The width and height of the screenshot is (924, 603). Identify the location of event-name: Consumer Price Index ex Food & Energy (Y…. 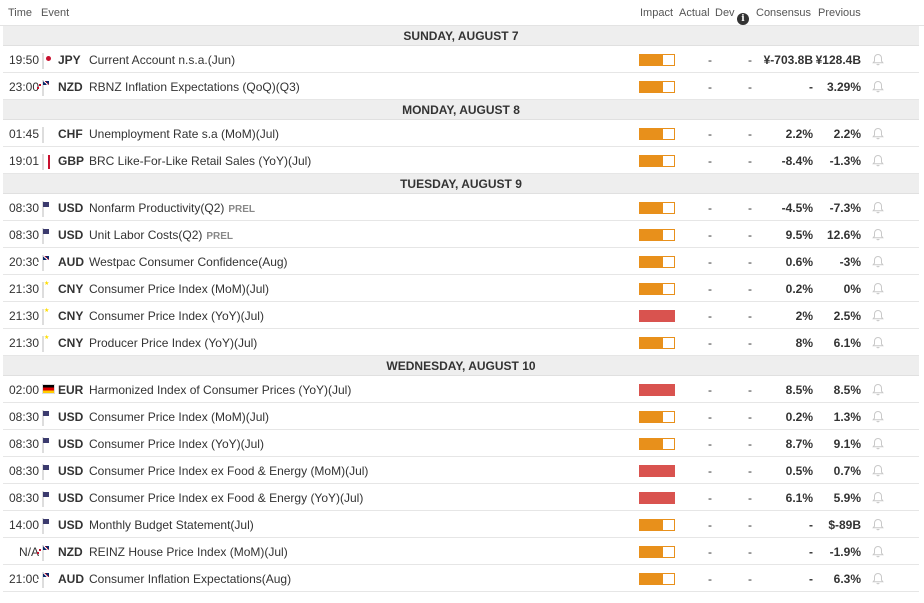
(226, 498).